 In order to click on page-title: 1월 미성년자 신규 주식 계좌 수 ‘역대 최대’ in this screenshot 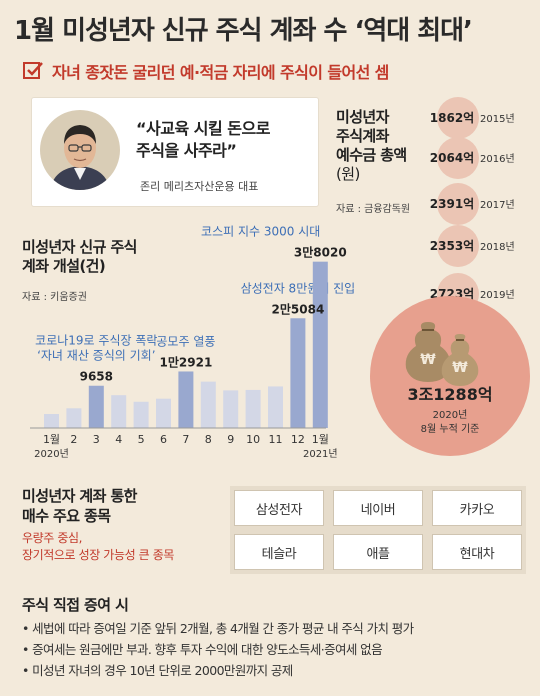, I will do `click(243, 31)`.